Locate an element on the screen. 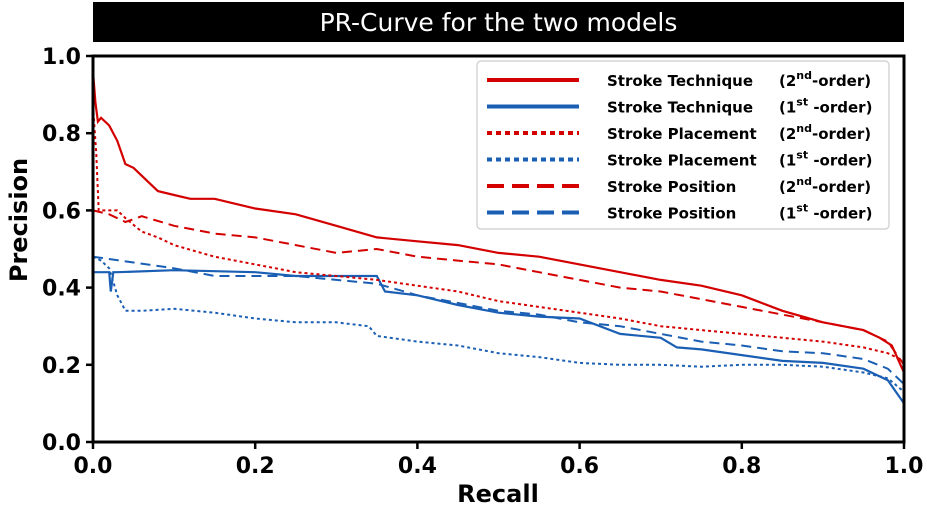 This screenshot has height=512, width=927. legend-label-5: Stroke Position is located at coordinates (671, 214).